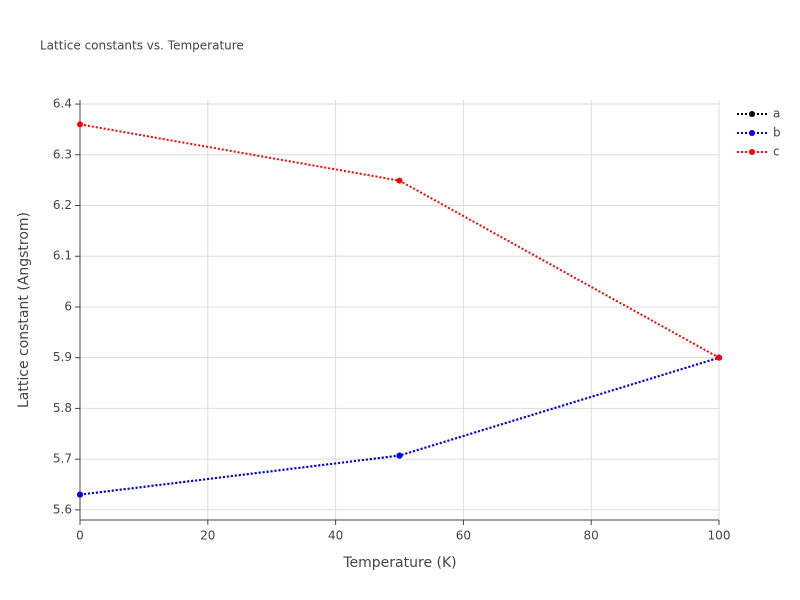  Describe the element at coordinates (62, 205) in the screenshot. I see `y-tick-label: 6.2` at that location.